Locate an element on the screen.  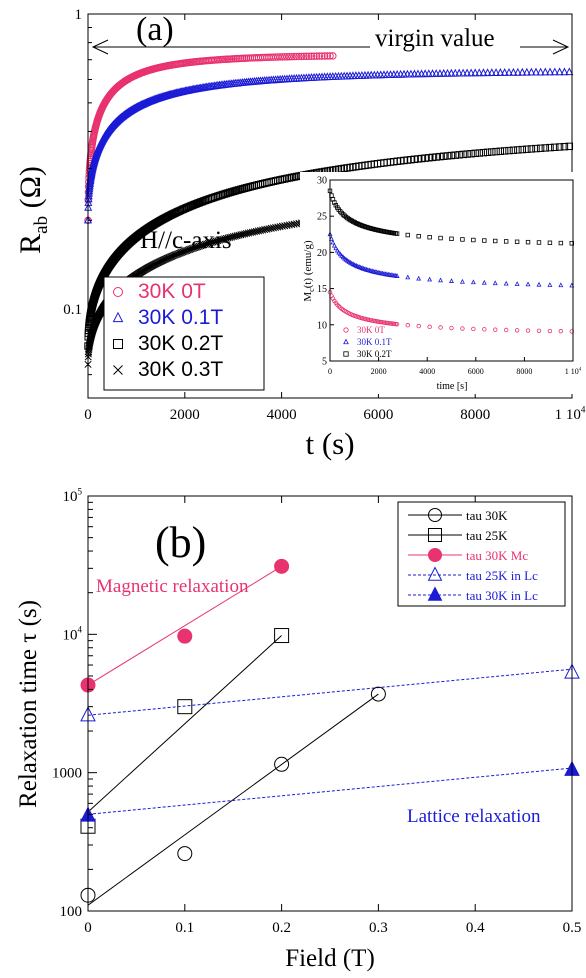
panel-a-legend: 30K 0T 30K 0.1T 30K 0.2T 30K 0.3T is located at coordinates (184, 333).